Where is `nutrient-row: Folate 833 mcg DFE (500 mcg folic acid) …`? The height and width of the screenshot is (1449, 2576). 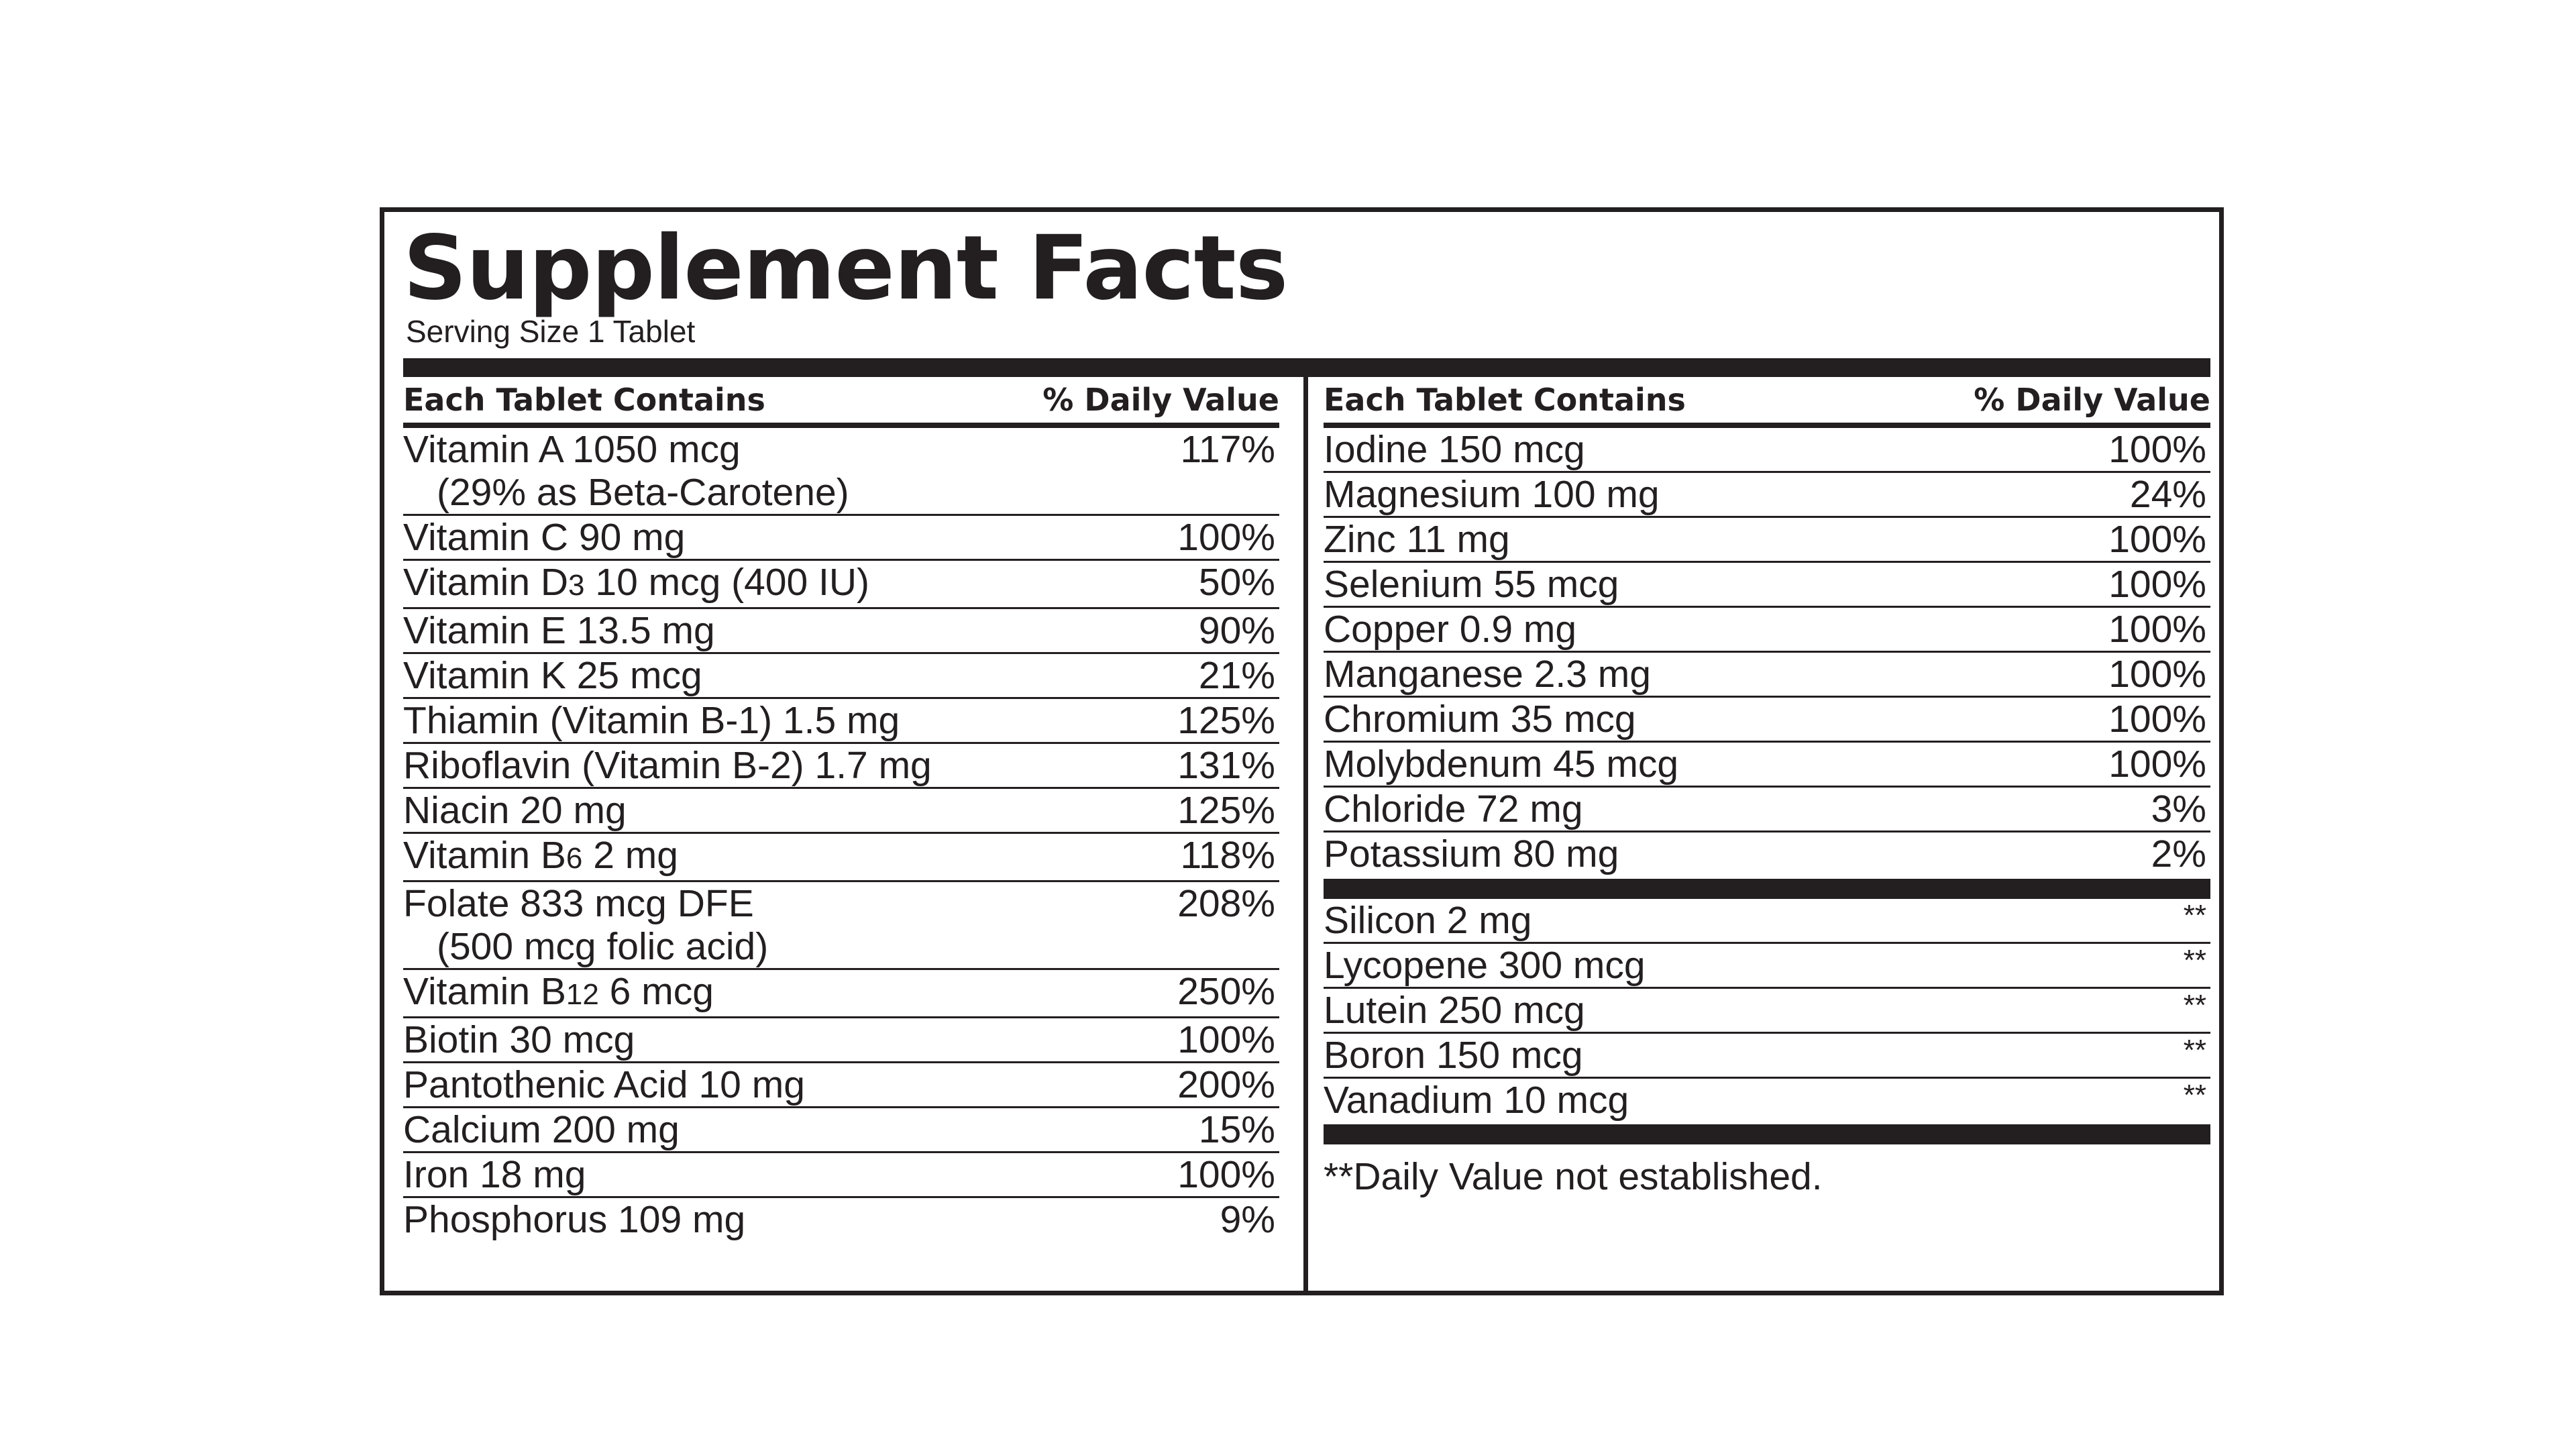
nutrient-row: Folate 833 mcg DFE (500 mcg folic acid) … is located at coordinates (841, 926).